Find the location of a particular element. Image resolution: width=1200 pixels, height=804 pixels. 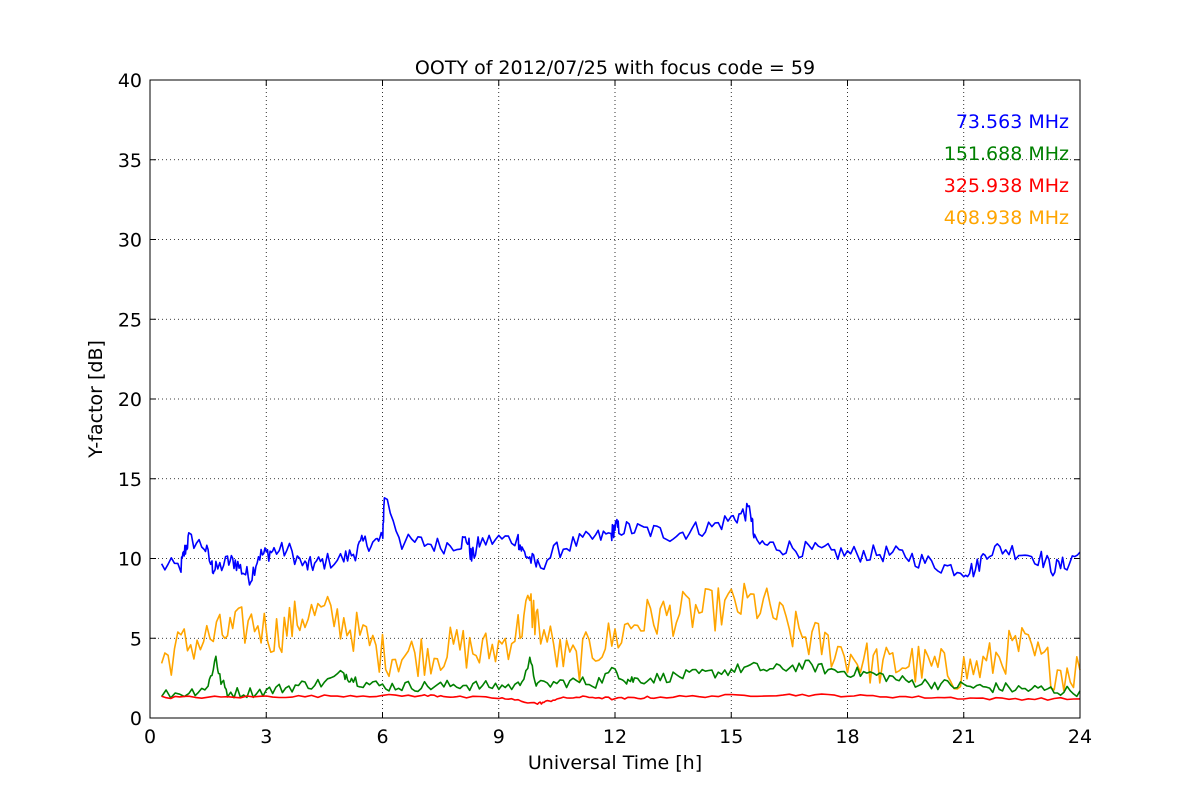

x-tick-label: 6 is located at coordinates (382, 737).